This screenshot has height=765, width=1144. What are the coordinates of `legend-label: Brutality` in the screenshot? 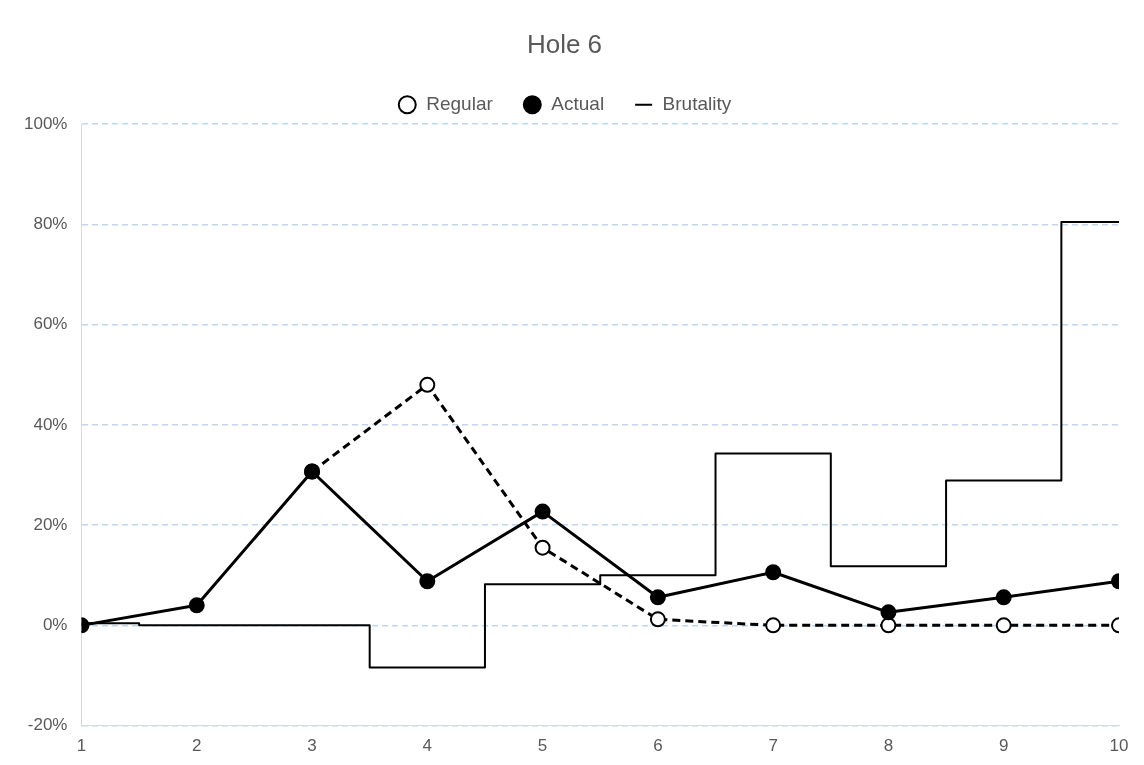 It's located at (697, 103).